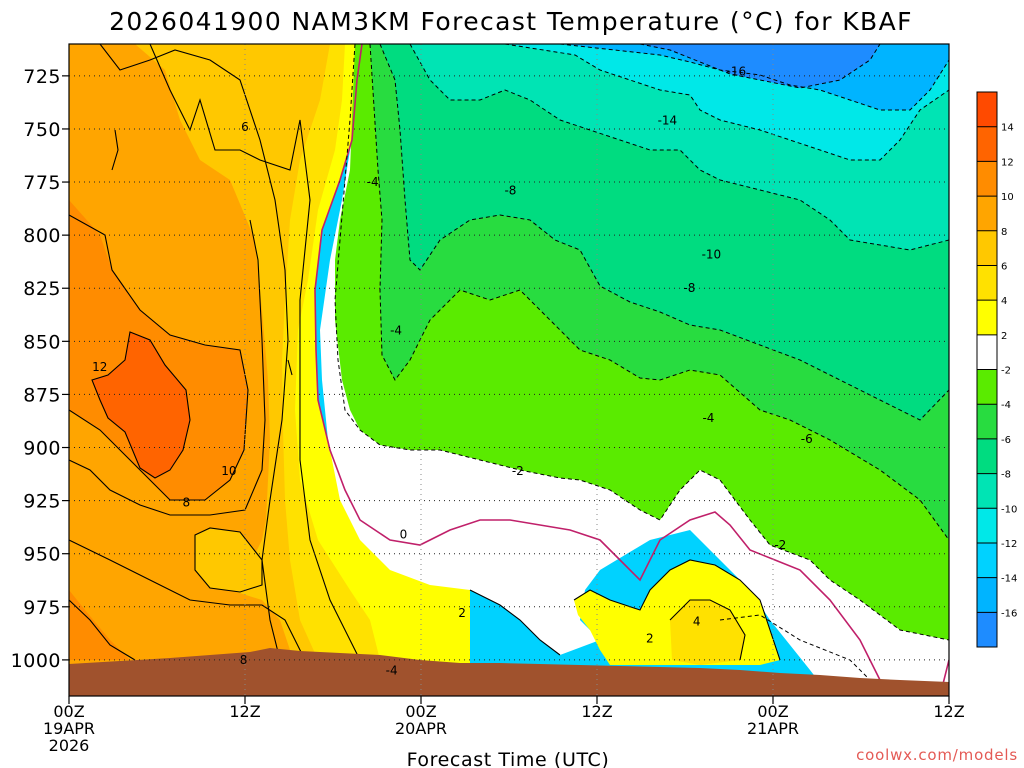 The height and width of the screenshot is (768, 1024). What do you see at coordinates (1004, 232) in the screenshot?
I see `colorbar-label: 8` at bounding box center [1004, 232].